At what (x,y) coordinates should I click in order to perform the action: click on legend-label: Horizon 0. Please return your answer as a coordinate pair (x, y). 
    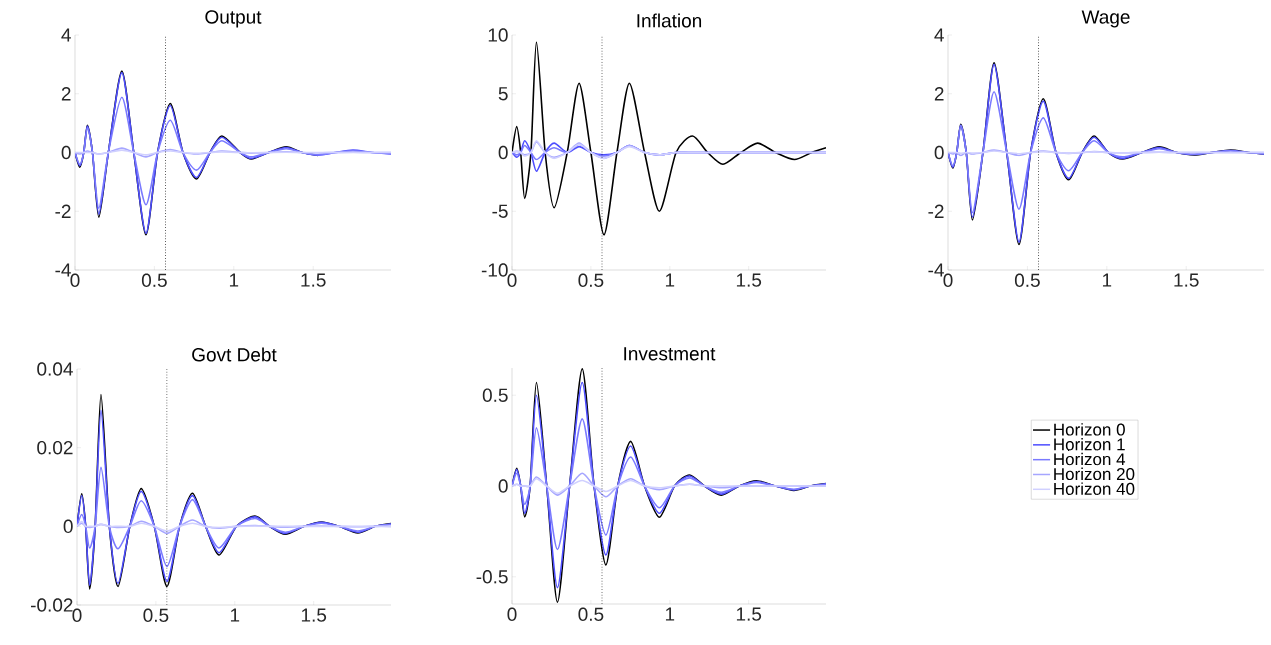
    Looking at the image, I should click on (1089, 429).